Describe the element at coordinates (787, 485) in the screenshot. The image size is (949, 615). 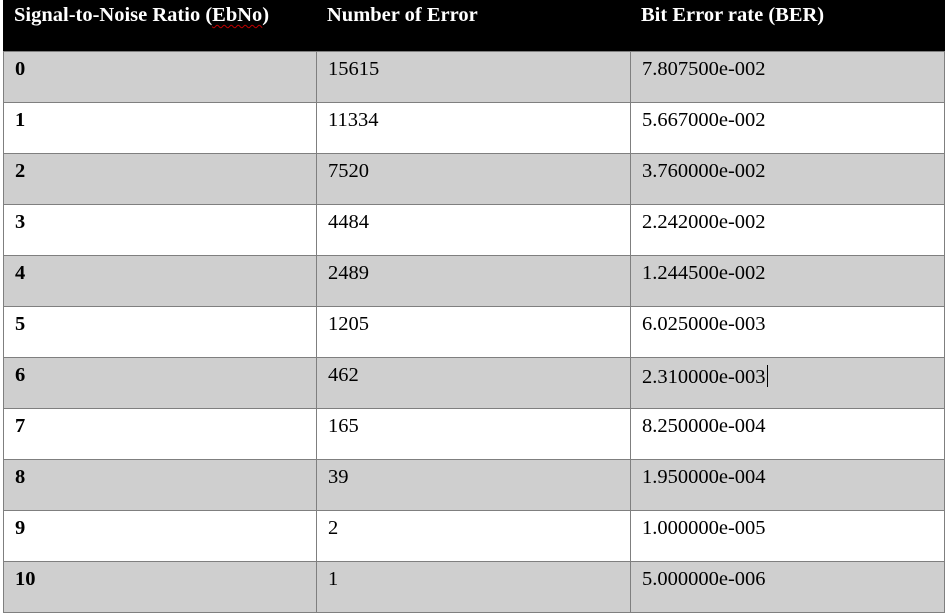
I see `ber-cell: 1.950000e-004` at that location.